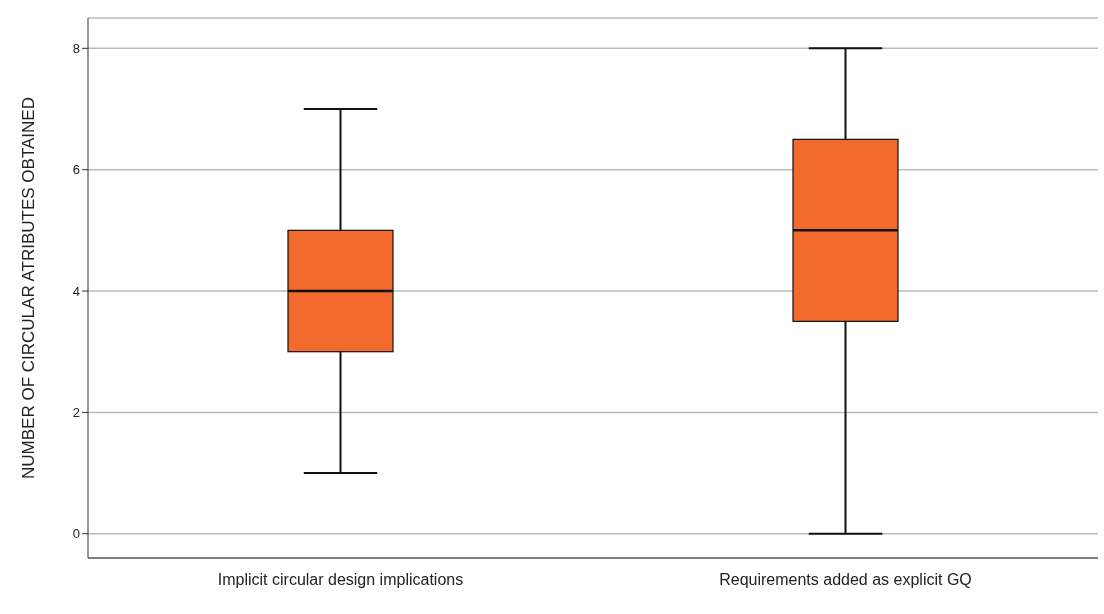  Describe the element at coordinates (76, 291) in the screenshot. I see `y-tick-label: 4` at that location.